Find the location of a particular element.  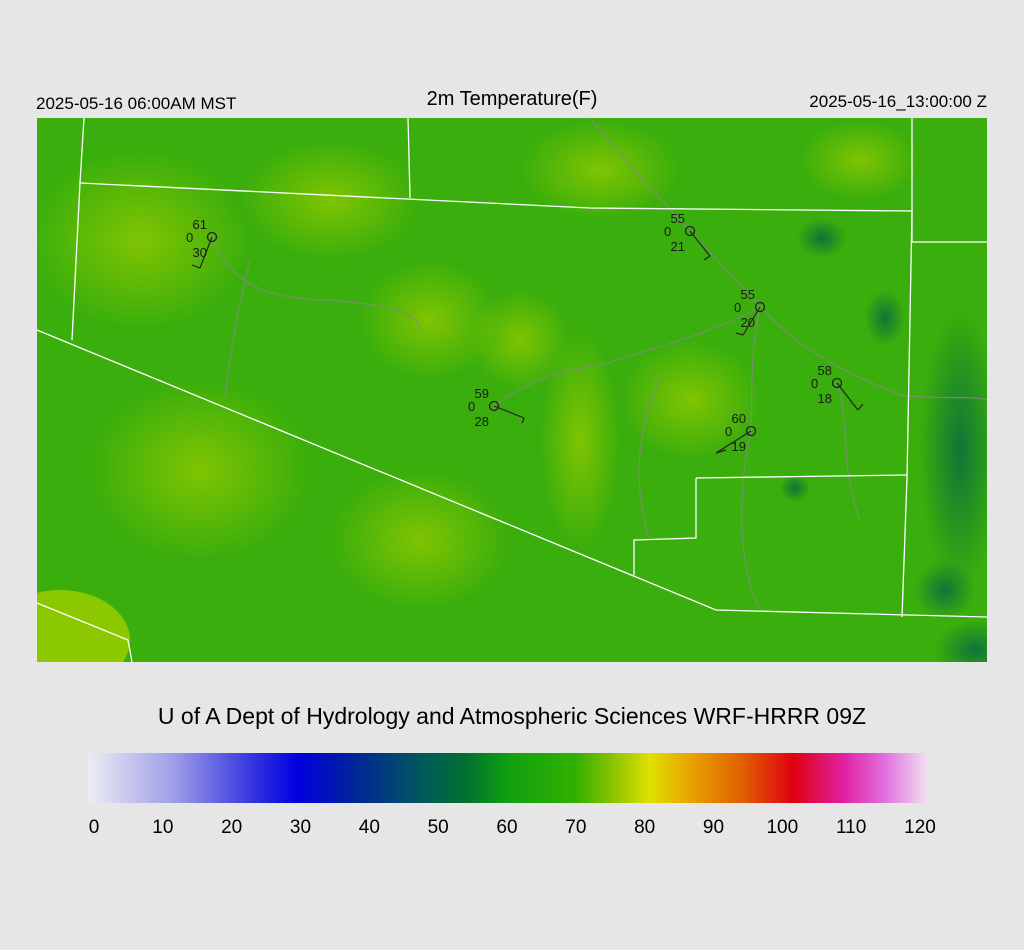

station-temperature: 61 is located at coordinates (200, 224).